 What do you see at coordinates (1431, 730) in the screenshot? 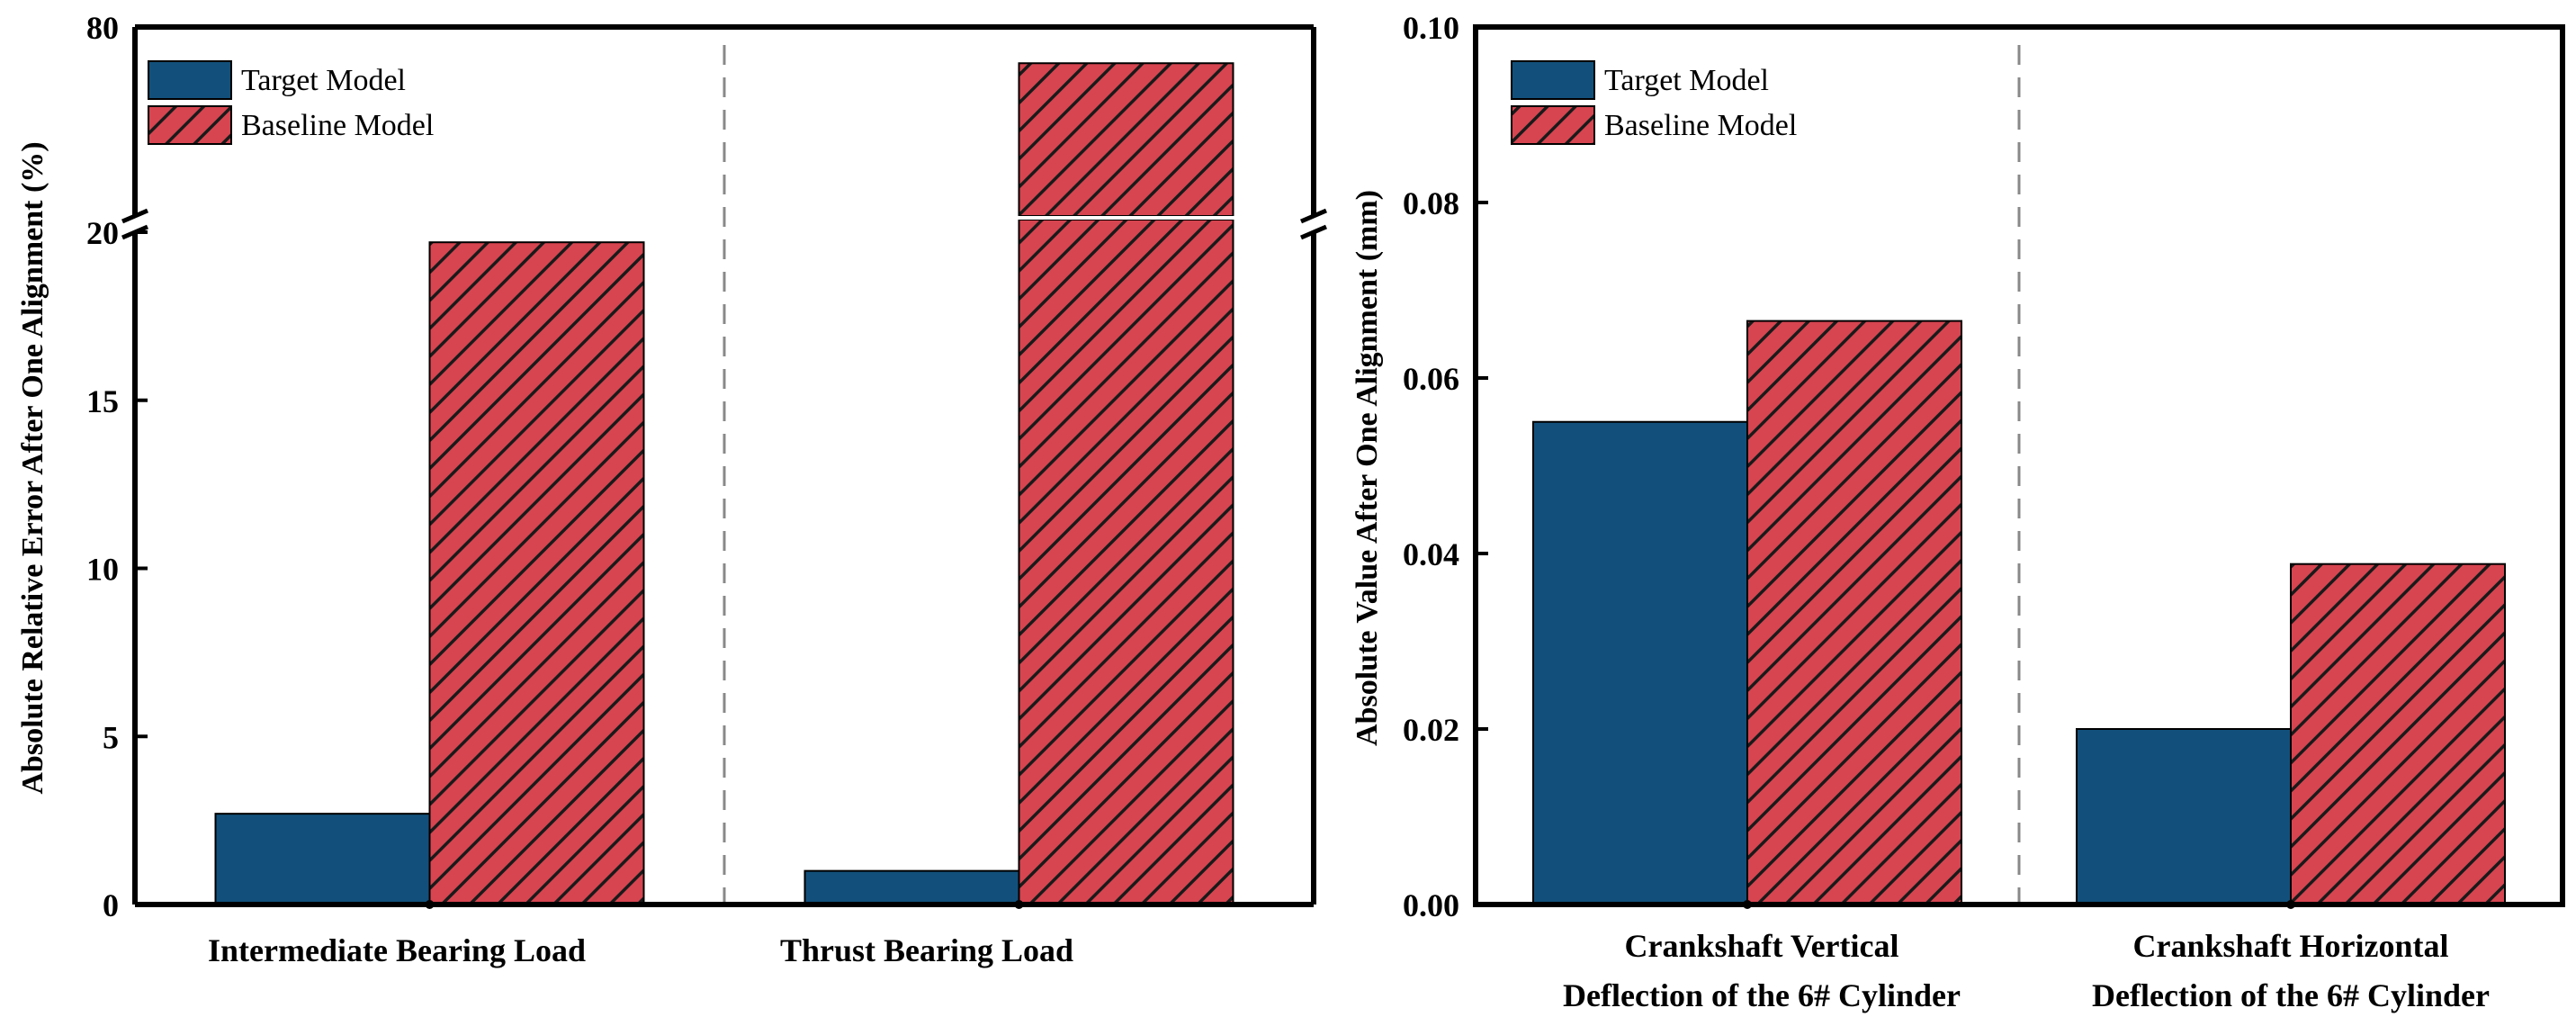
I see `right-ytick-label-0.02: 0.02` at bounding box center [1431, 730].